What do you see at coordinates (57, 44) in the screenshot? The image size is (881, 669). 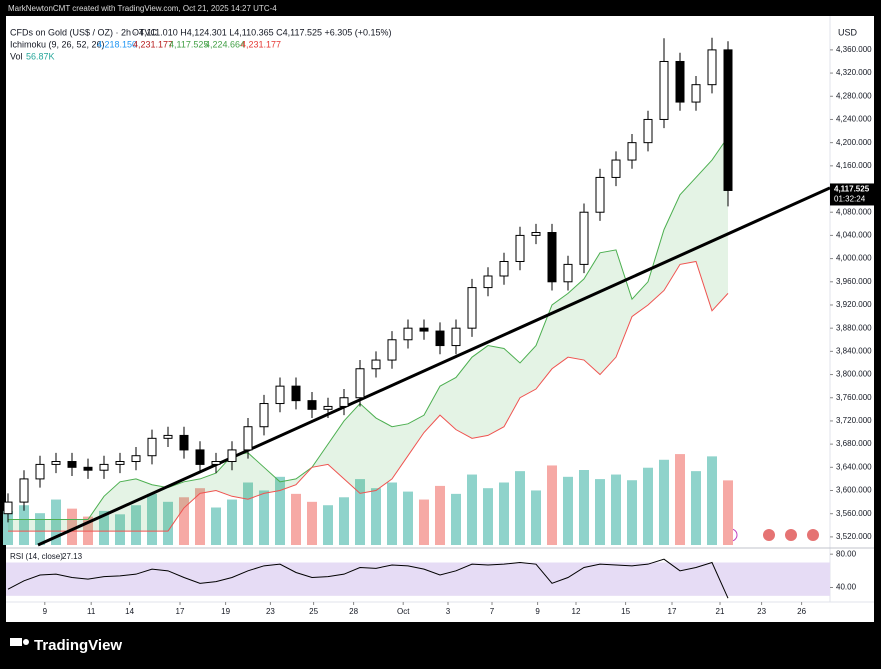 I see `ichimoku-name: Ichimoku (9, 26, 52, 26)` at bounding box center [57, 44].